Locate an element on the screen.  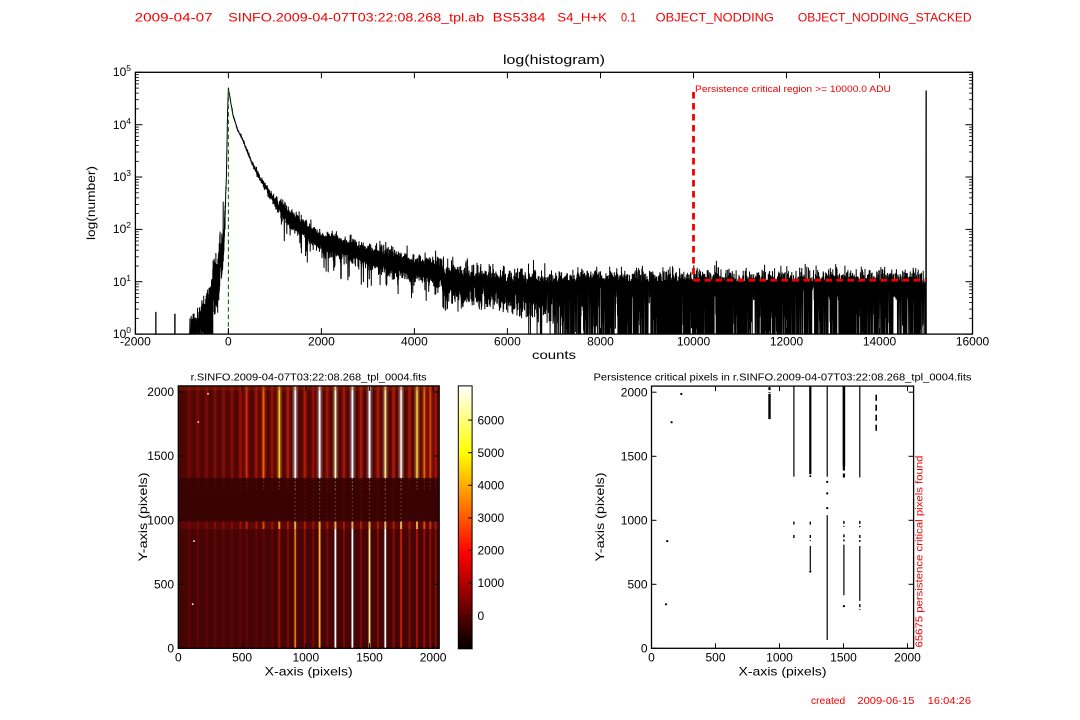
svg-text:SINFO.2009-04-07T03:22:08.268_: SINFO.2009-04-07T03:22:08.268_tpl.ab is located at coordinates (356, 18).